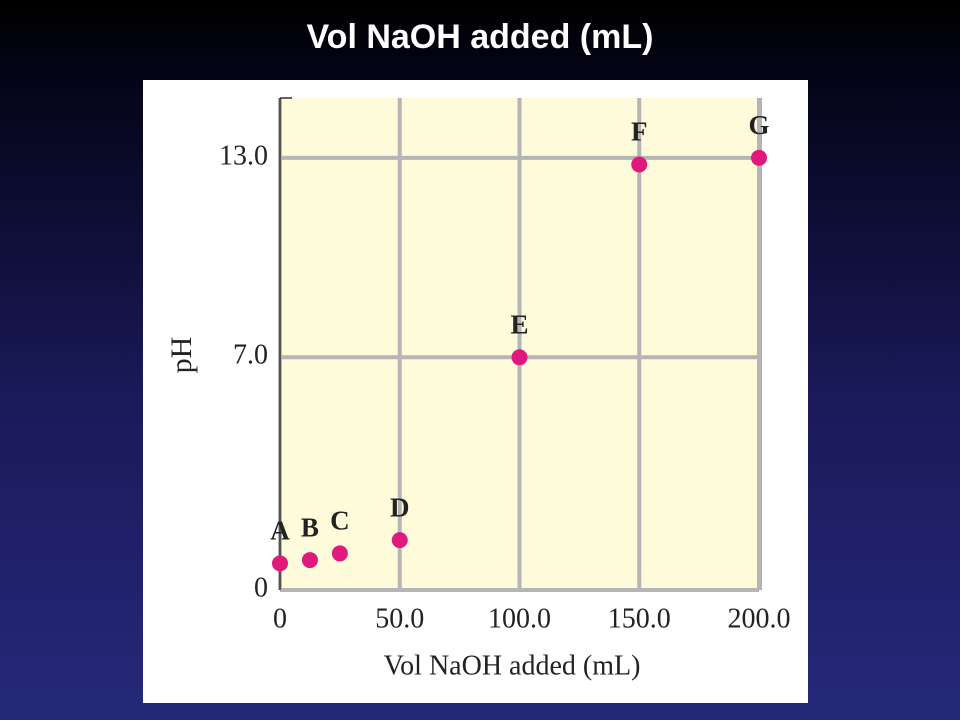 Image resolution: width=960 pixels, height=720 pixels. What do you see at coordinates (250, 355) in the screenshot?
I see `y-tick-label: 7.0` at bounding box center [250, 355].